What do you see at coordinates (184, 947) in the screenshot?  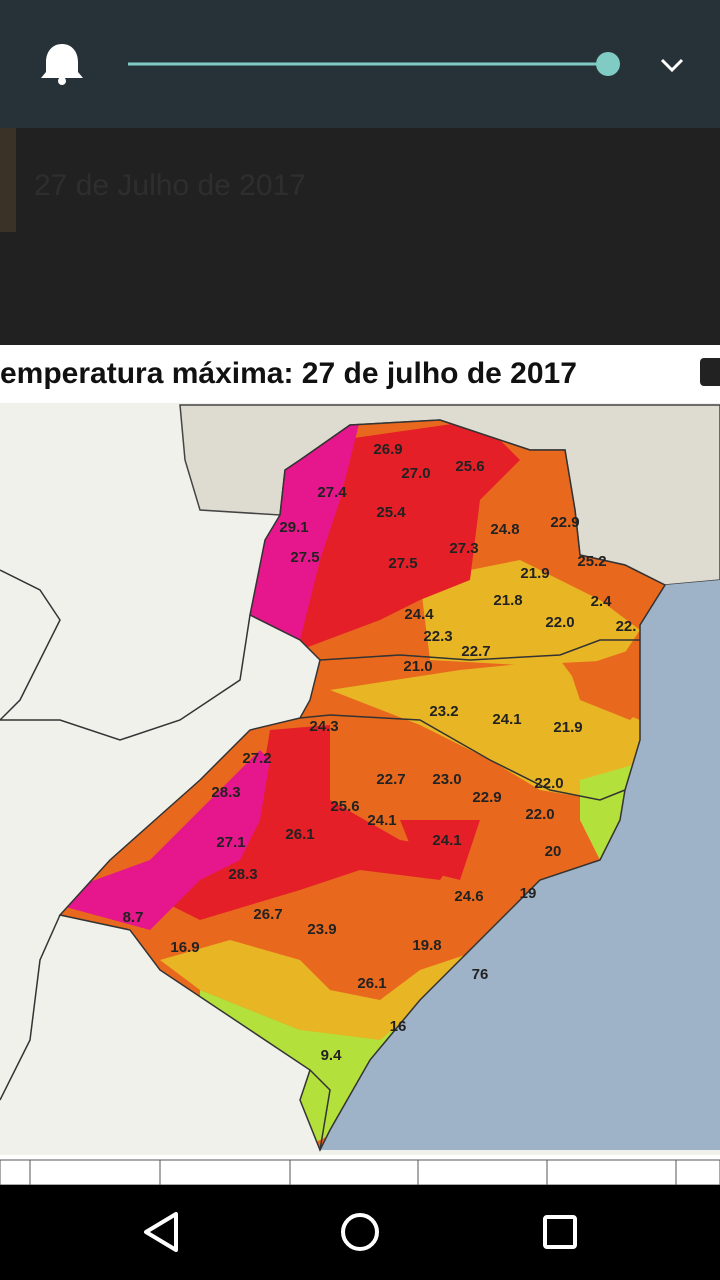 I see `temperature-label: 16.9` at bounding box center [184, 947].